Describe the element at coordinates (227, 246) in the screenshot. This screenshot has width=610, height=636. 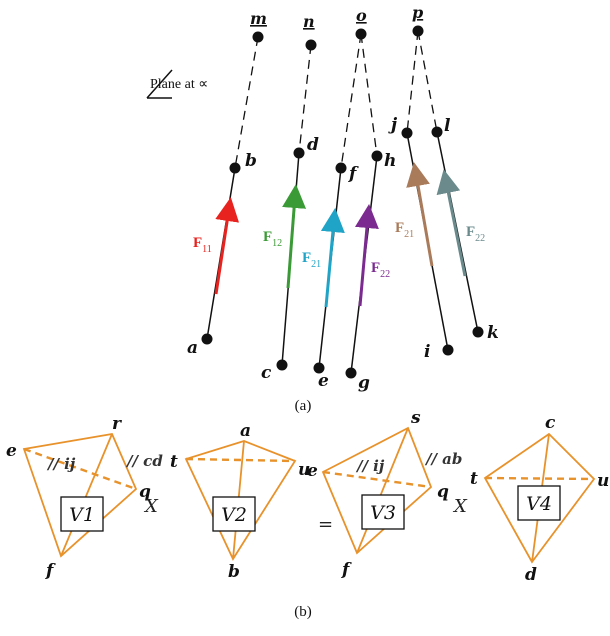
I see `force-f11-arrow` at that location.